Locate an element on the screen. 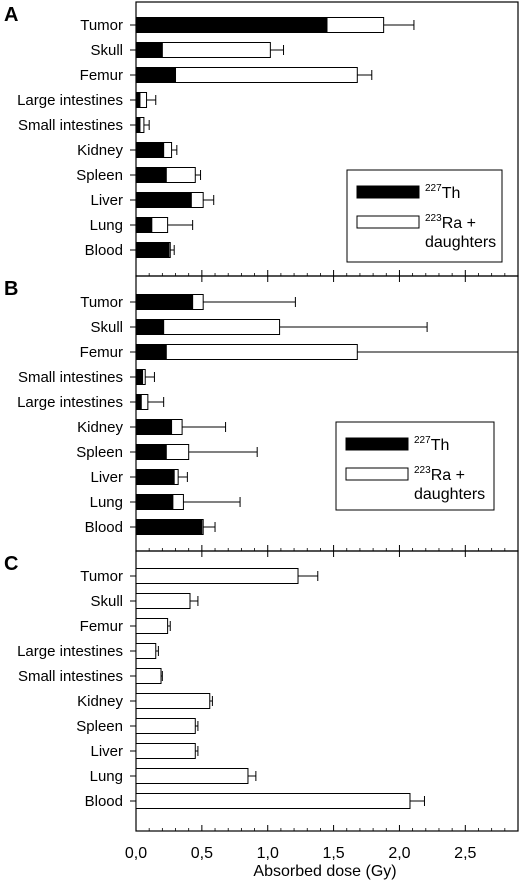 The height and width of the screenshot is (880, 520). legend-box is located at coordinates (415, 466).